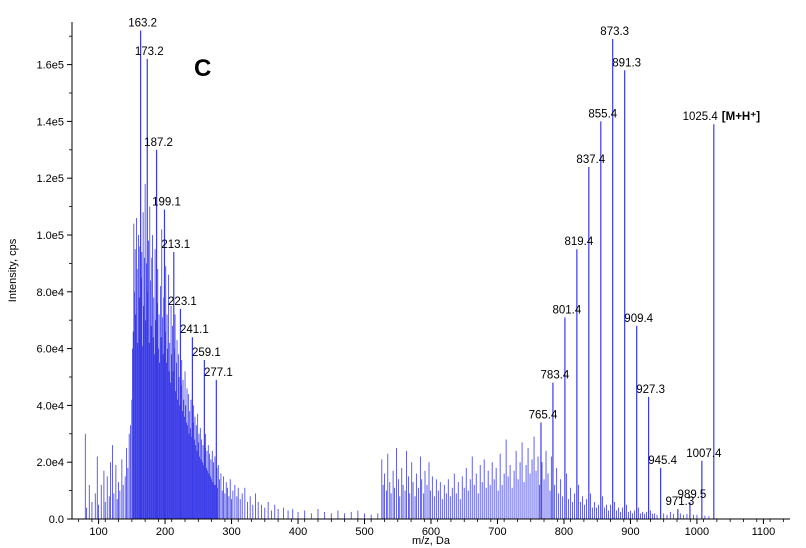 This screenshot has width=806, height=548. I want to click on peak-label: 873.3, so click(614, 32).